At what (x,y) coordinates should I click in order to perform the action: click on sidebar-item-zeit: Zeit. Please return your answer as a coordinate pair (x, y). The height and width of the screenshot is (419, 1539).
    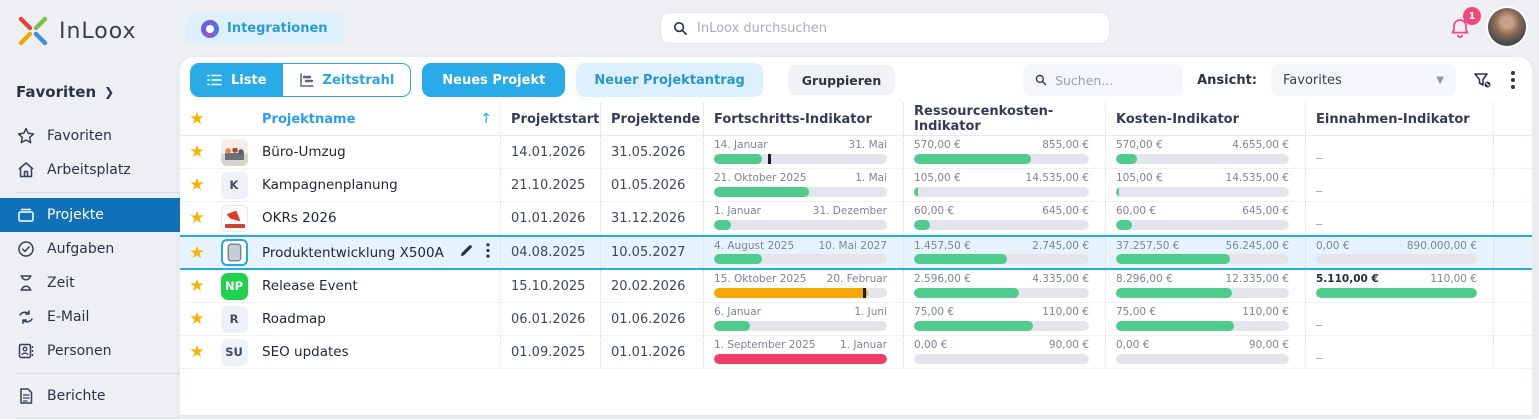
    Looking at the image, I should click on (90, 283).